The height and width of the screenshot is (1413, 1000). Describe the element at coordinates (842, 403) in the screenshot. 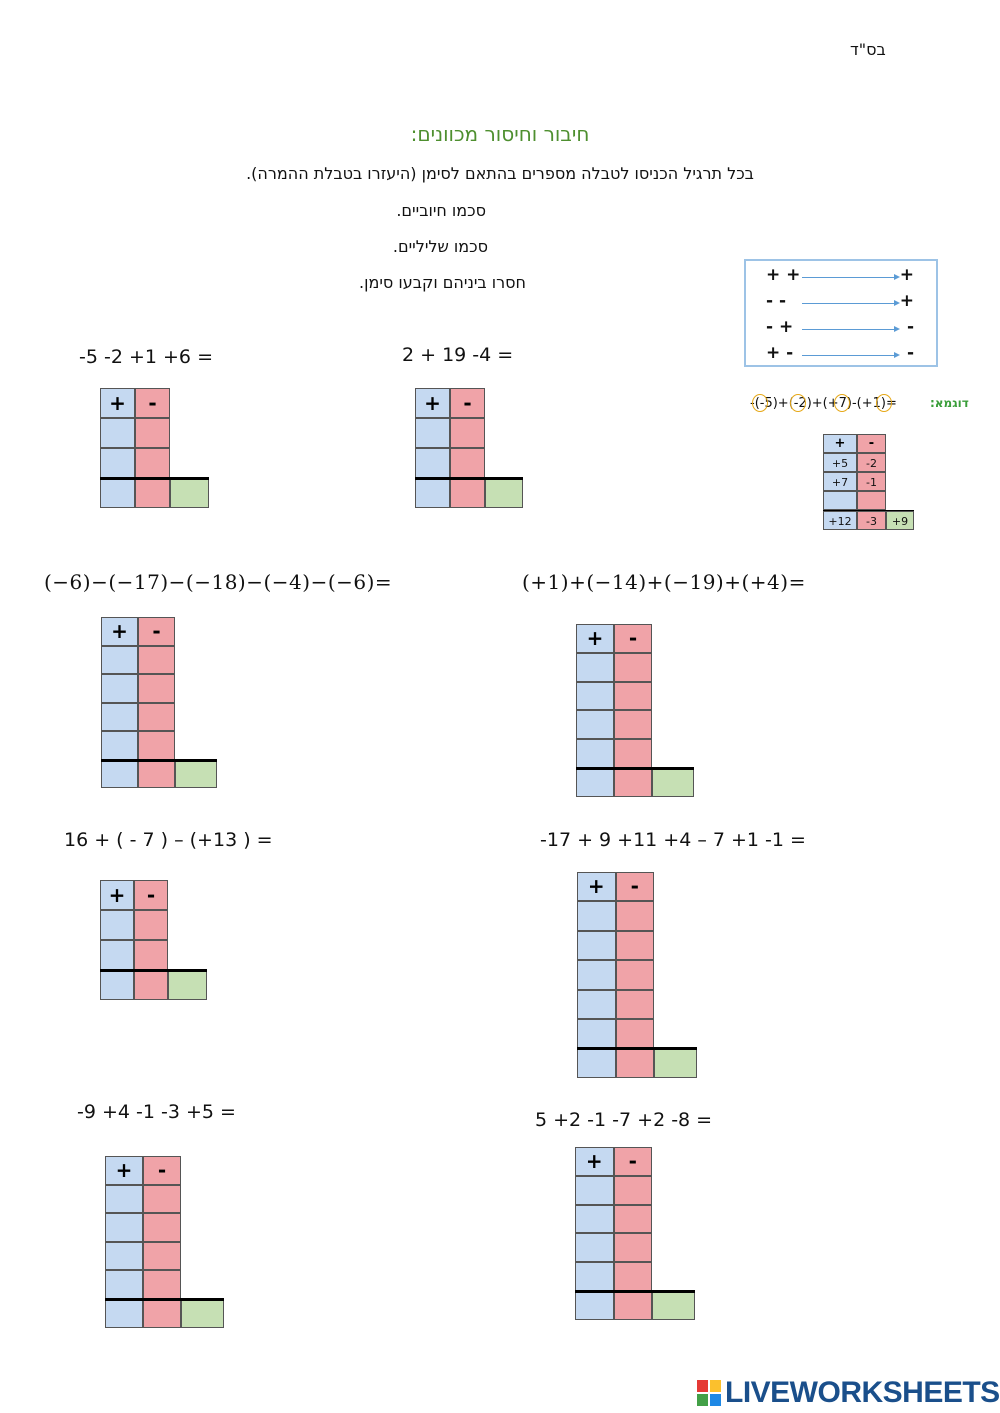

I see `sign-highlight-icon` at that location.